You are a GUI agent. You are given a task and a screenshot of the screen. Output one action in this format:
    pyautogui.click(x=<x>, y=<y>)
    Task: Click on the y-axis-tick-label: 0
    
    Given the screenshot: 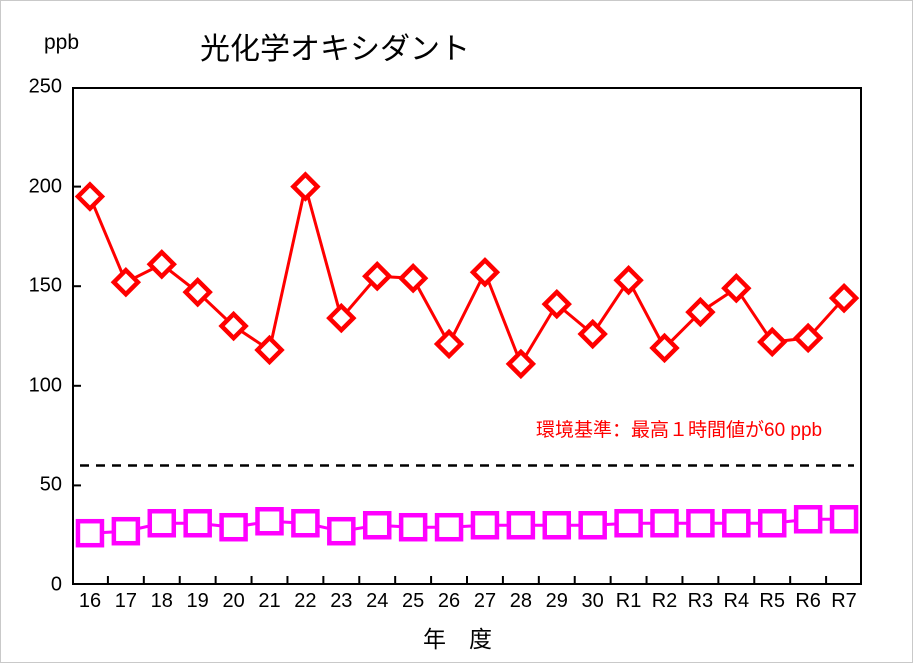 What is the action you would take?
    pyautogui.click(x=56, y=584)
    